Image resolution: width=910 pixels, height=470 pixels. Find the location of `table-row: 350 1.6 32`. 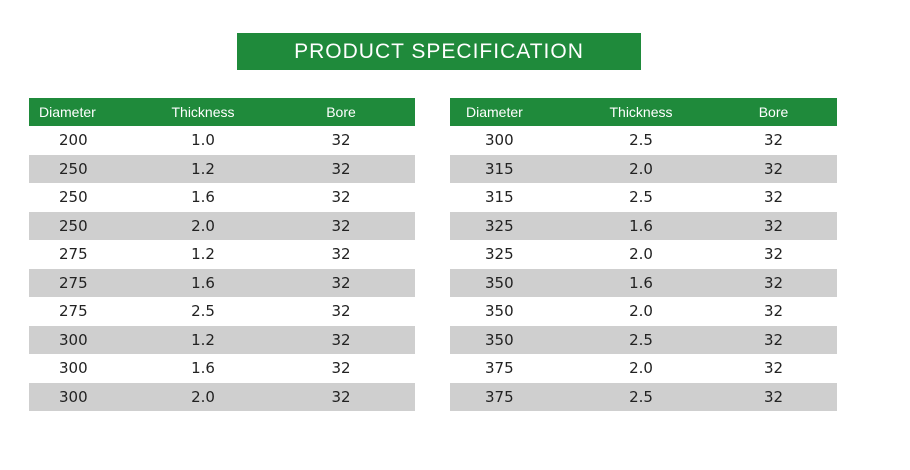

table-row: 350 1.6 32 is located at coordinates (643, 282).